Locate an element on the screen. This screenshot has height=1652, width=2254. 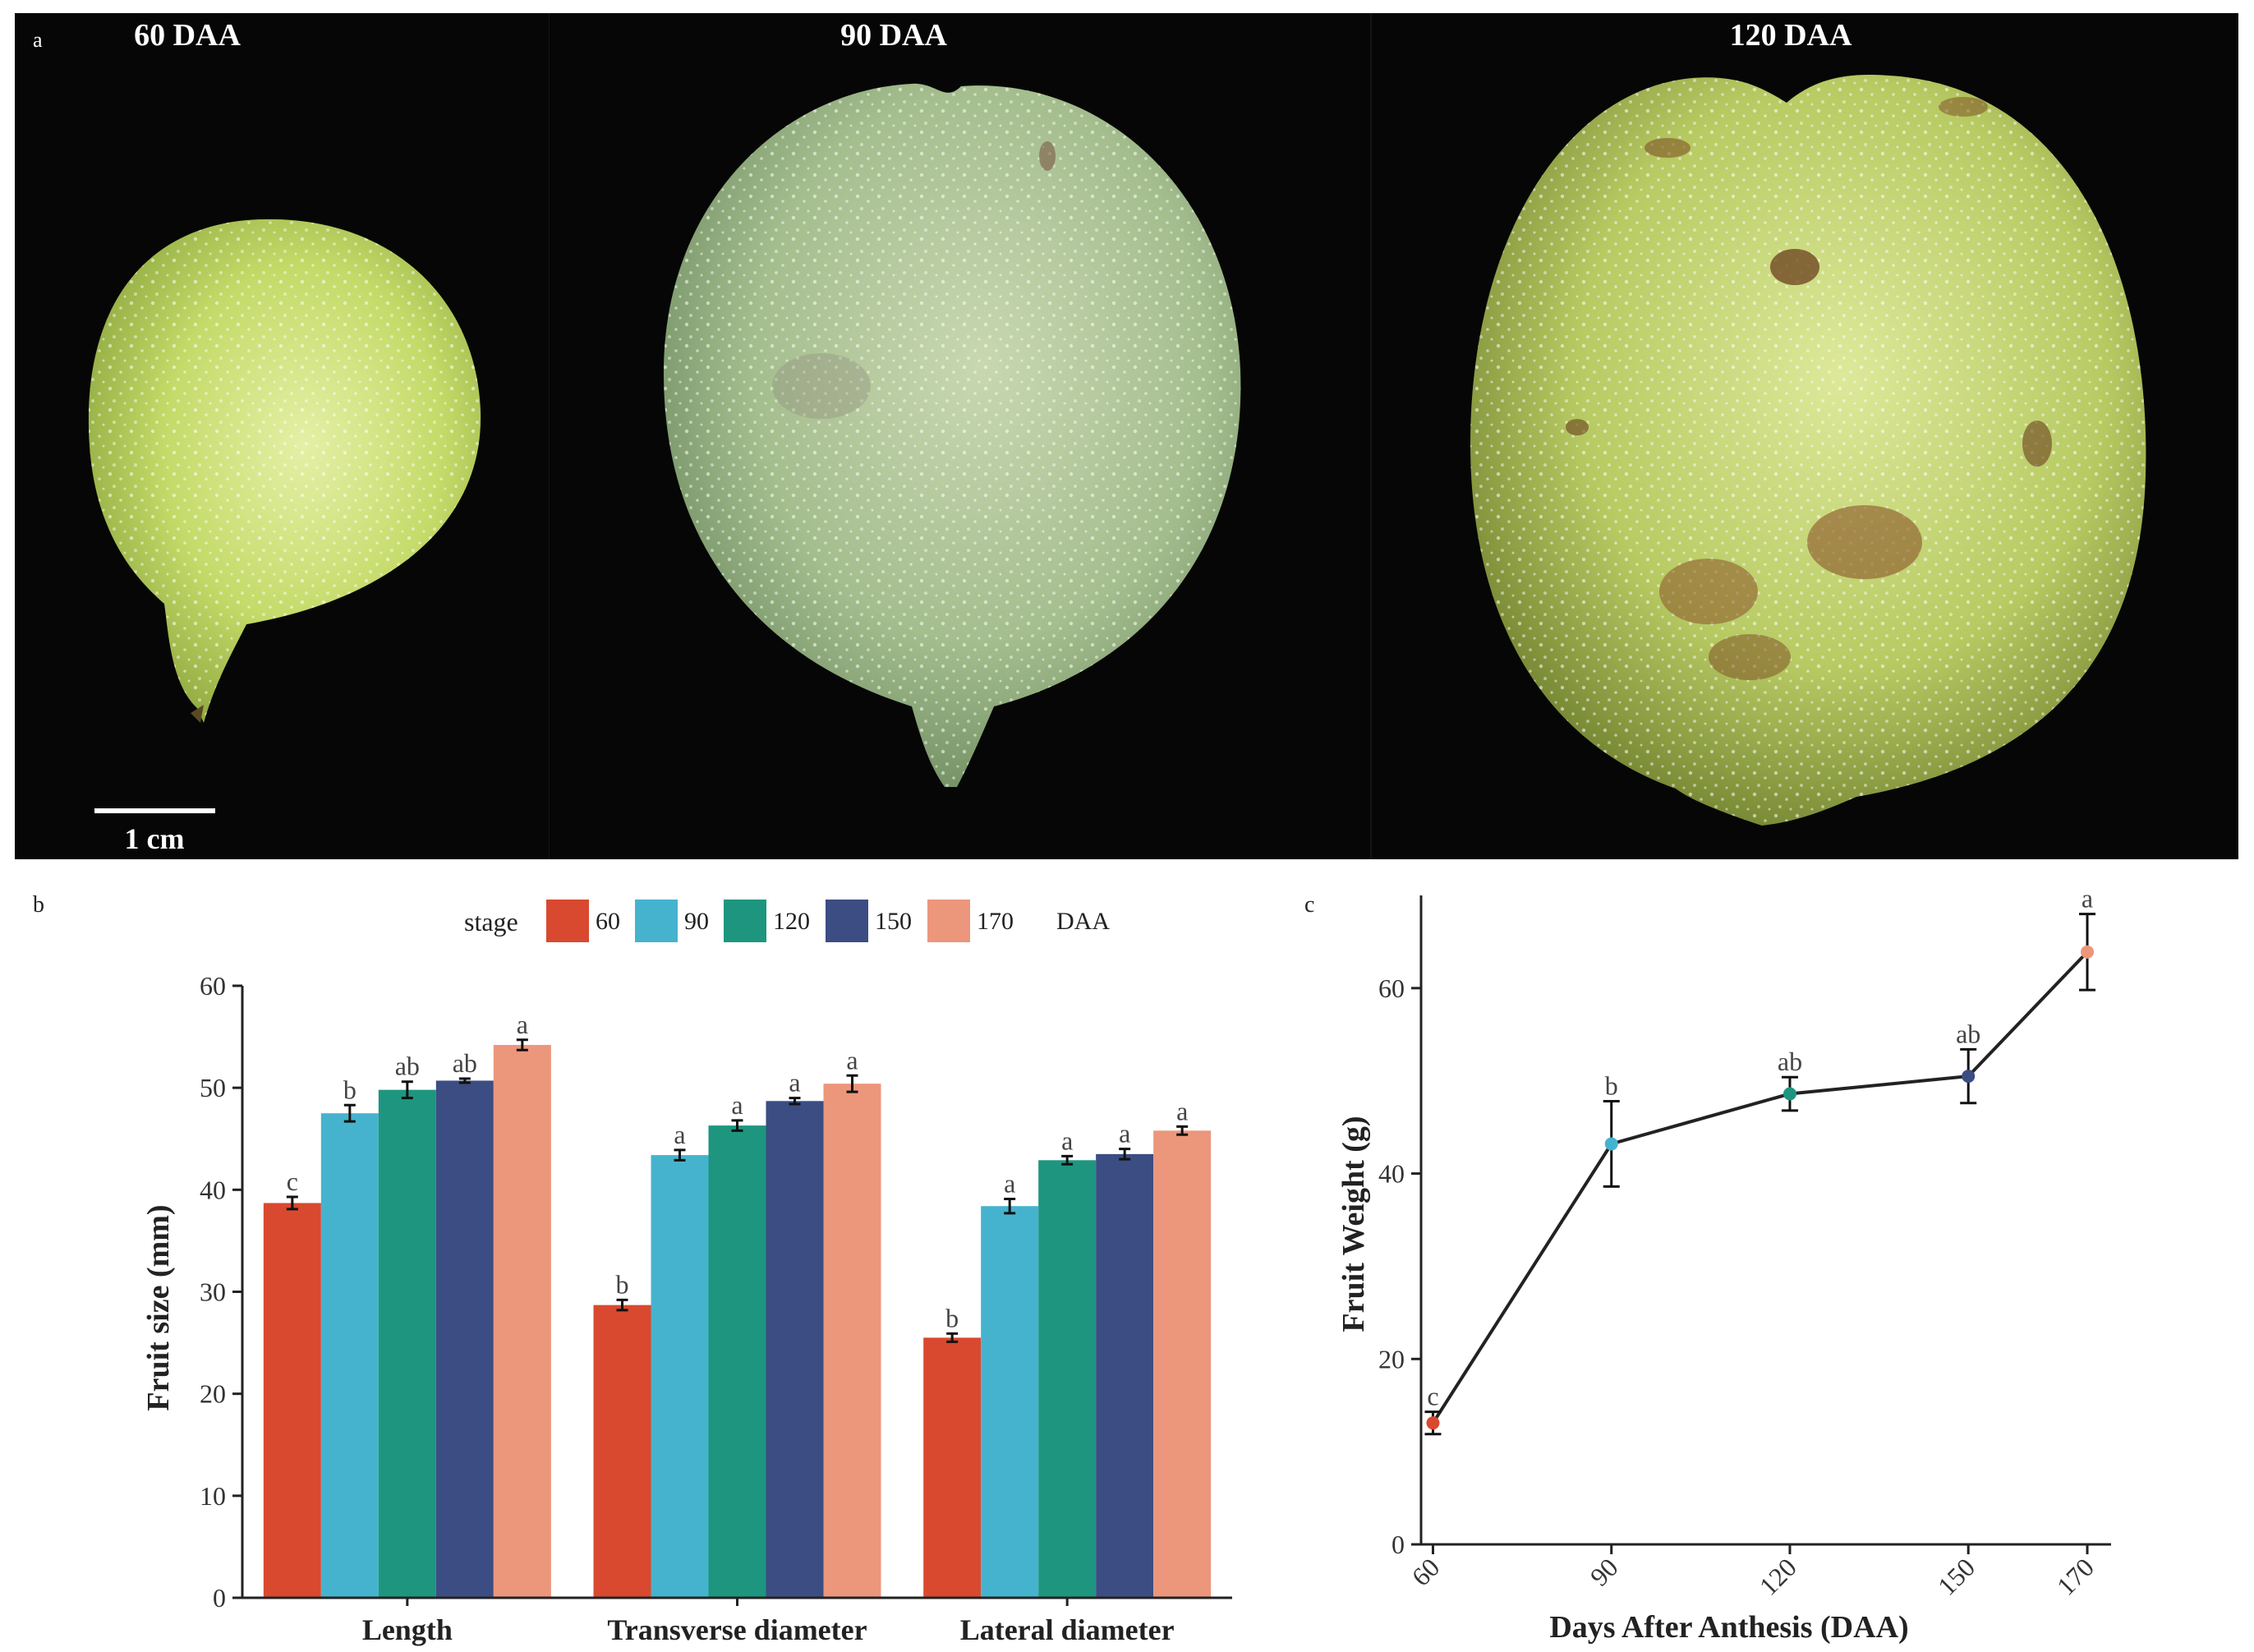
panel-a-label: a is located at coordinates (38, 40).